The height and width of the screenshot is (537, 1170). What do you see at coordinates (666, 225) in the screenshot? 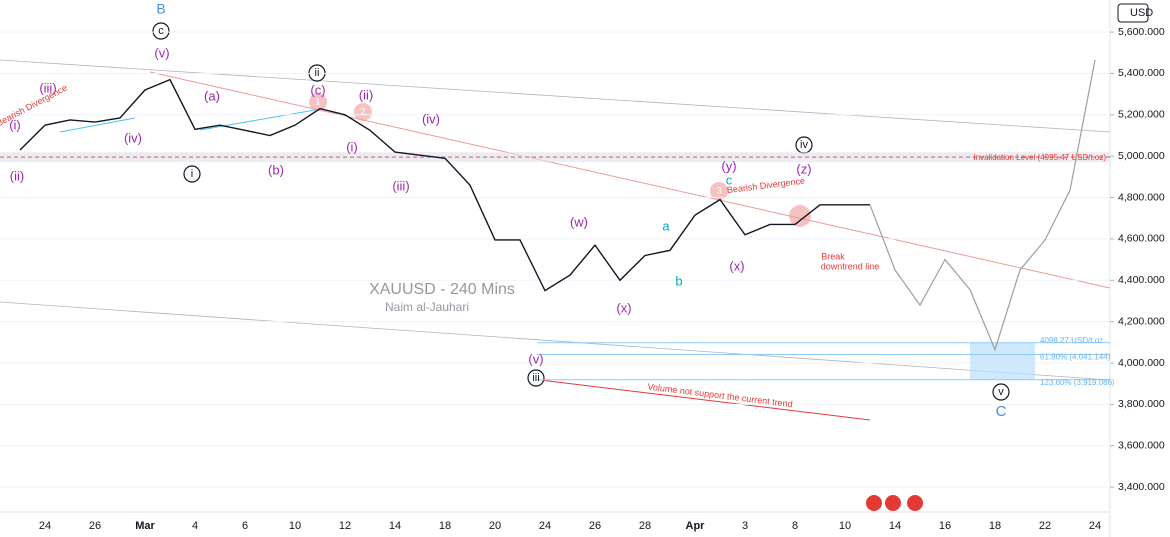
I see `annotation: a` at bounding box center [666, 225].